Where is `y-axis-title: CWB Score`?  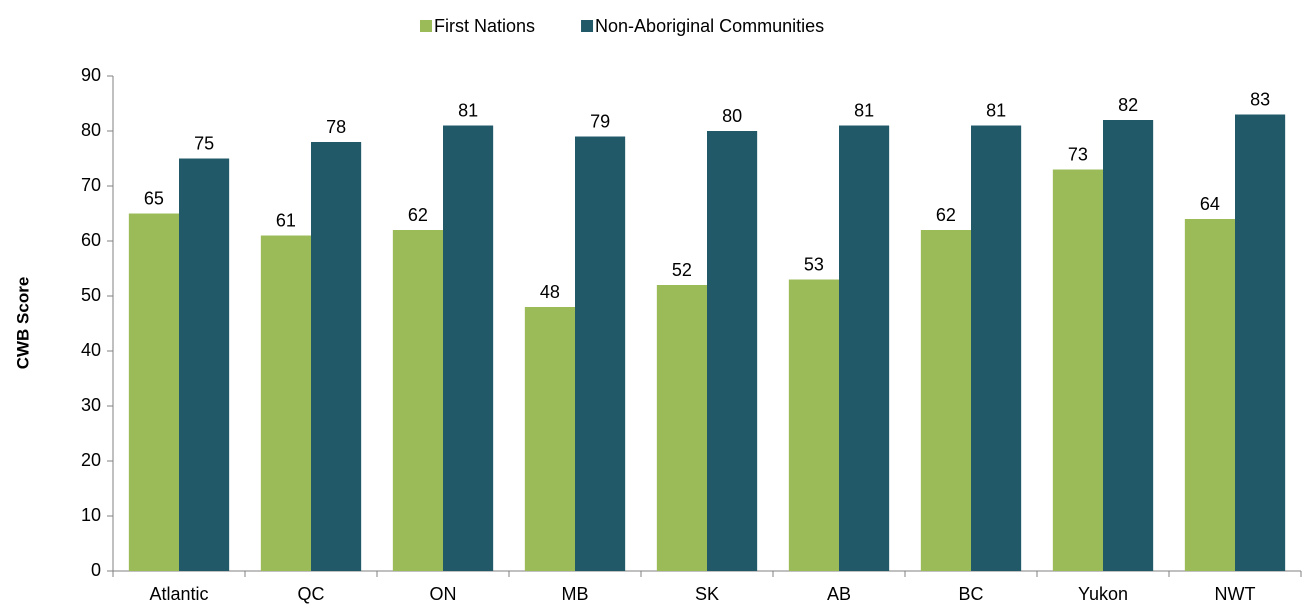 y-axis-title: CWB Score is located at coordinates (22, 323).